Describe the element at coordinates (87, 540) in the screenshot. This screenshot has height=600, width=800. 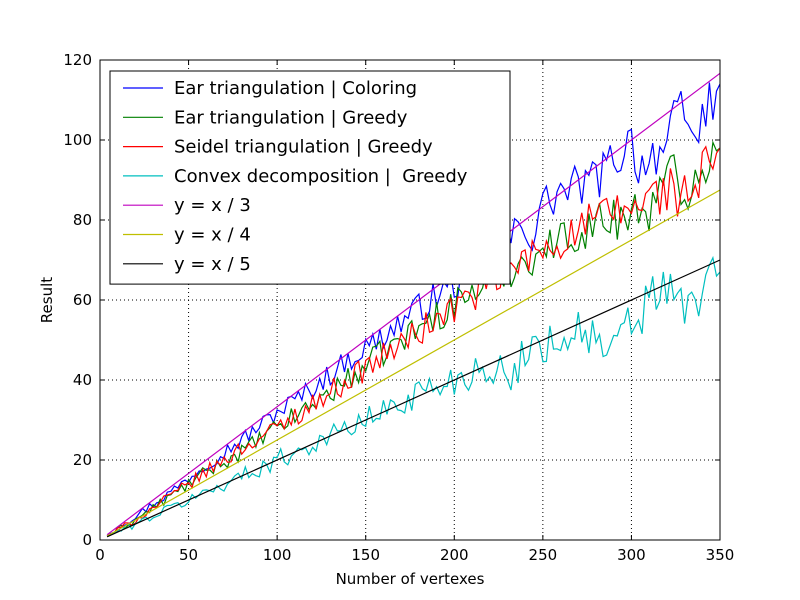
I see `y-tick-label: 0` at that location.